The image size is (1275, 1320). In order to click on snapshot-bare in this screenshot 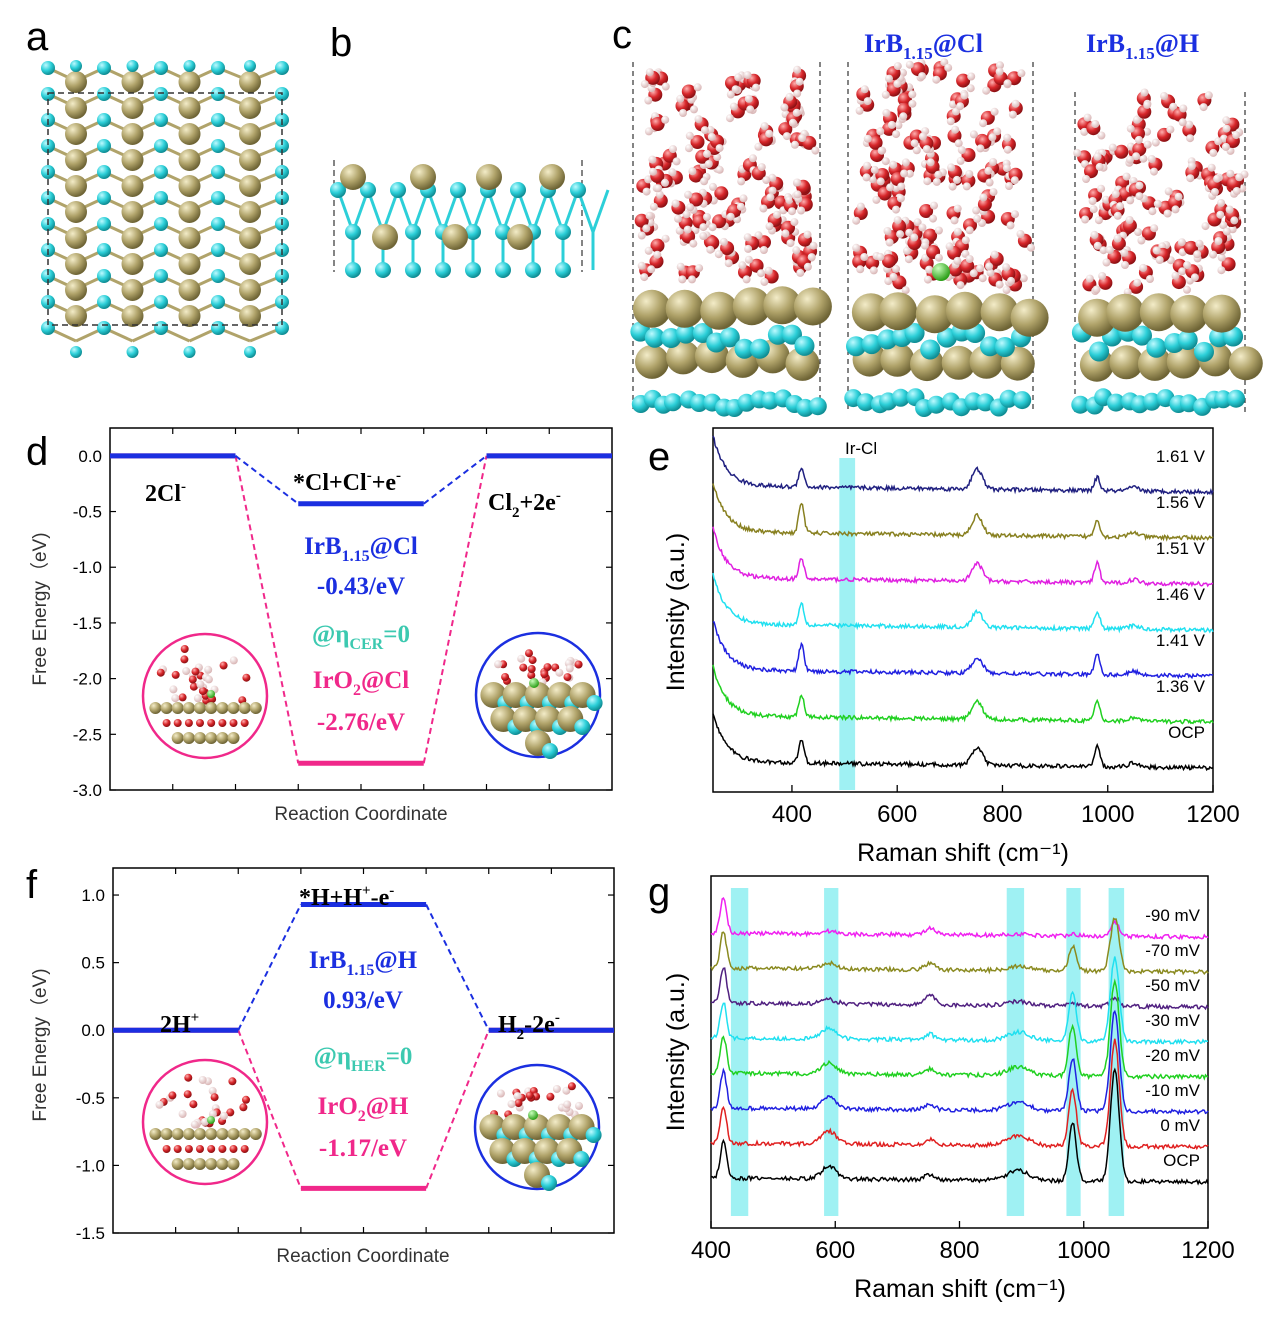, I will do `click(731, 239)`.